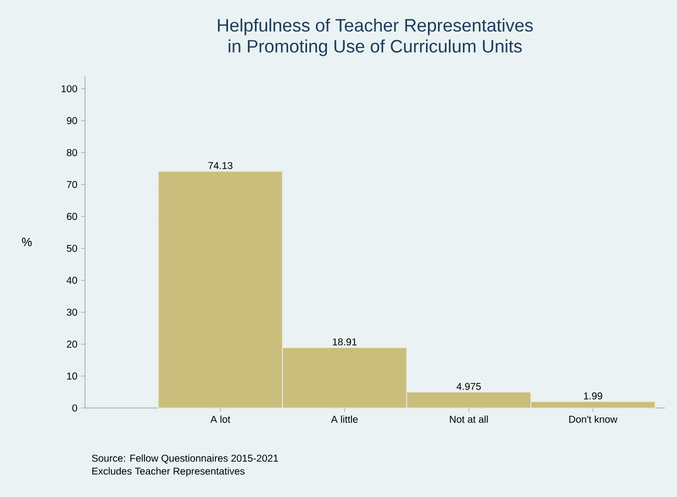 This screenshot has height=497, width=677. What do you see at coordinates (72, 344) in the screenshot?
I see `y-tick-label: 20` at bounding box center [72, 344].